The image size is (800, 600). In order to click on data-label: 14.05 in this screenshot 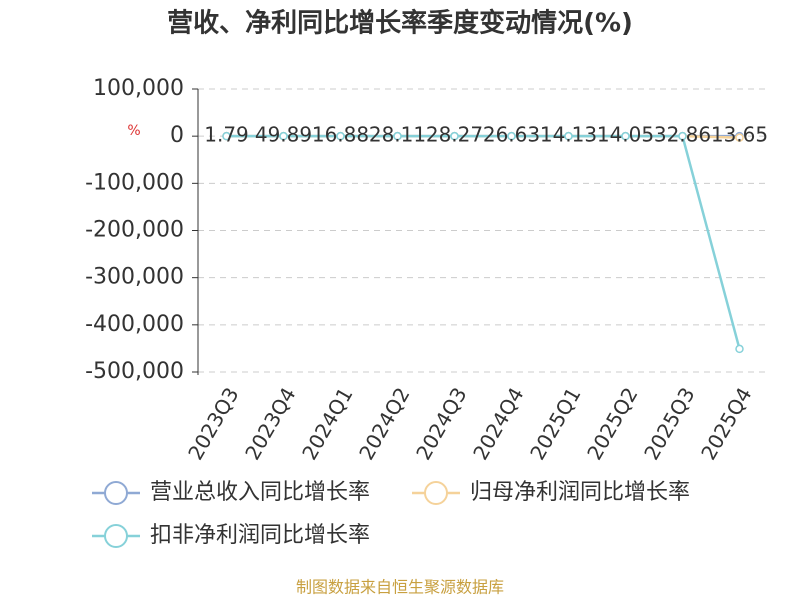, I will do `click(625, 135)`.